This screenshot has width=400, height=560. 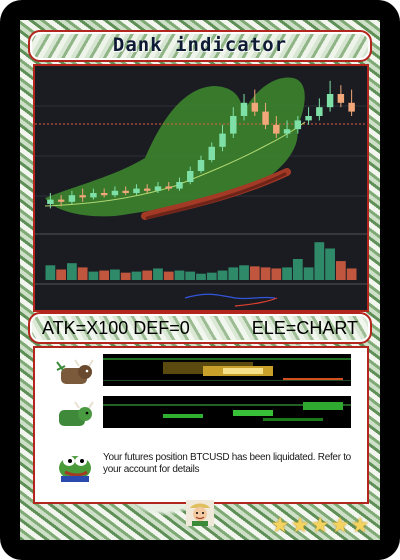 I want to click on glitch-noise-green, so click(x=227, y=412).